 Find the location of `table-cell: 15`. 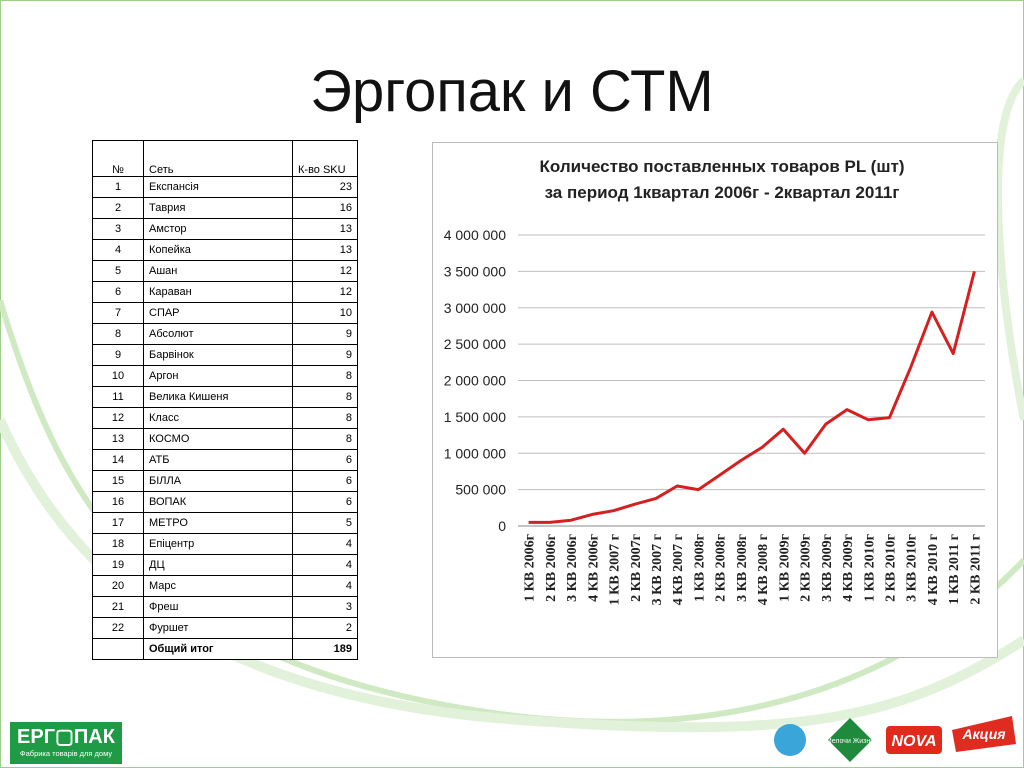

table-cell: 15 is located at coordinates (118, 481).